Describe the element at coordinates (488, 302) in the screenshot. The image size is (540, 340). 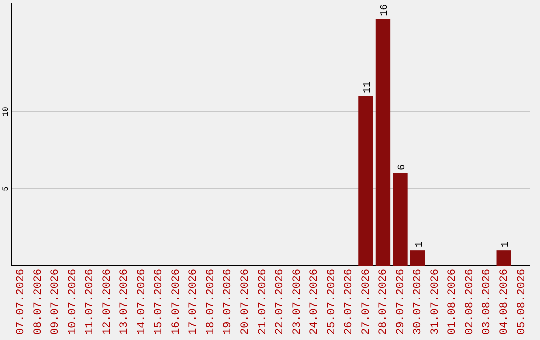
I see `x-tick-label: 03.08.2026` at that location.